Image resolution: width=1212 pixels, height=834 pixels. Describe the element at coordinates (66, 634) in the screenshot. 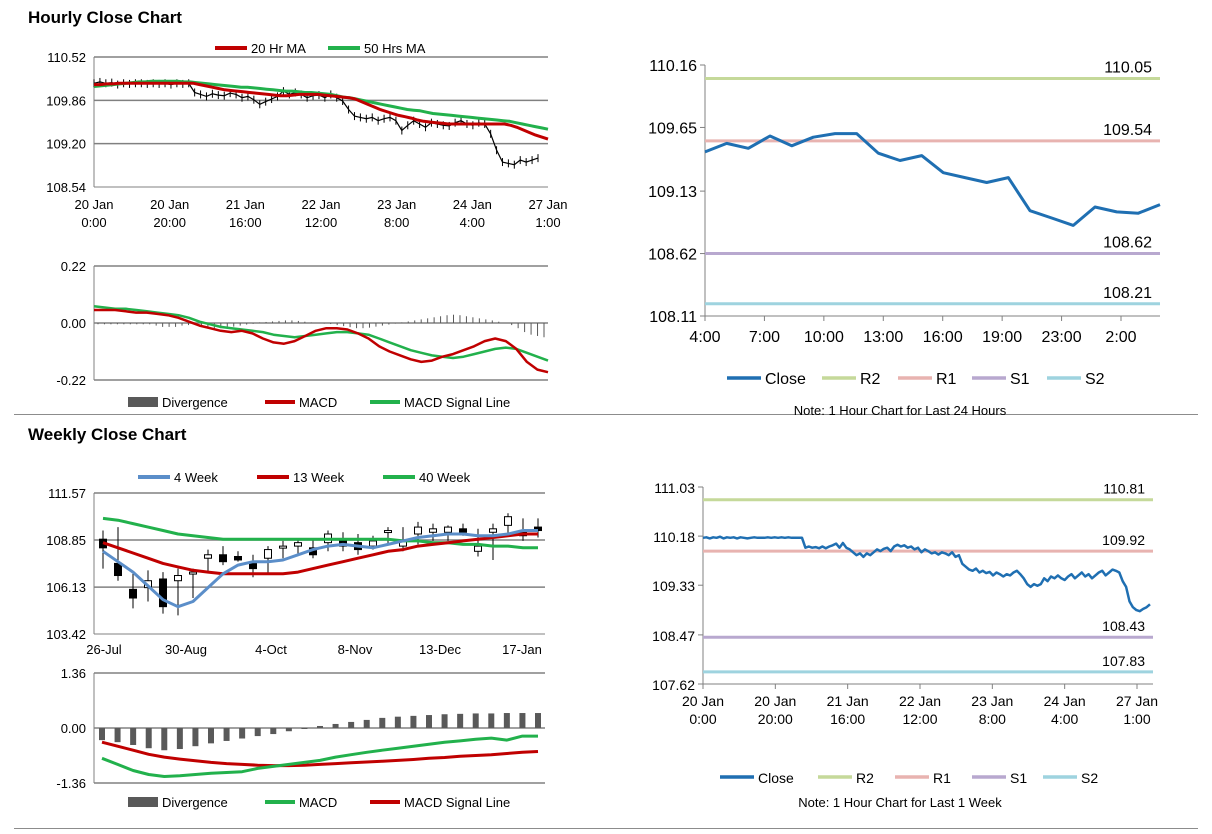

I see `weekly-price-ytick: 103.42` at that location.